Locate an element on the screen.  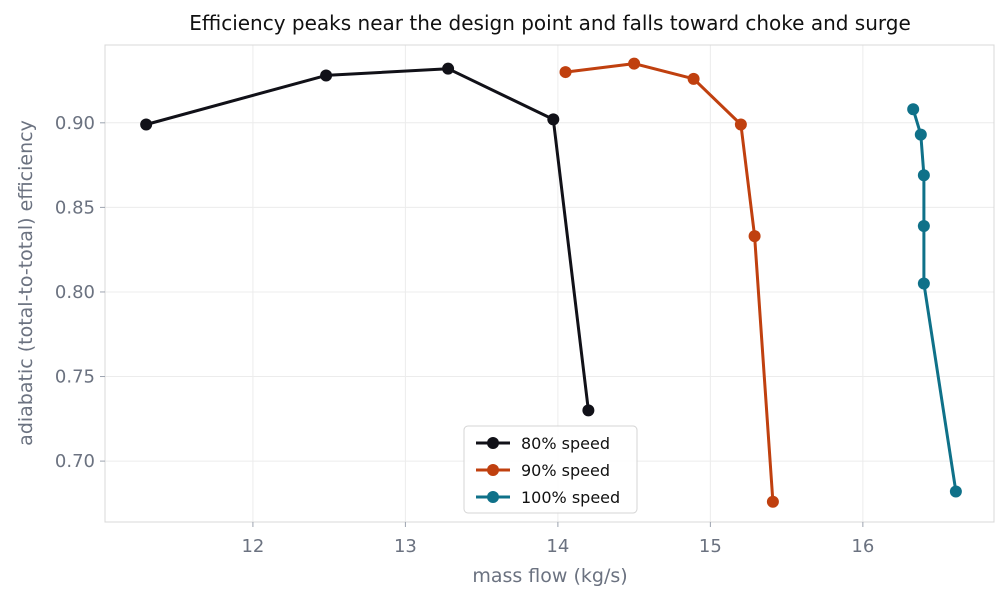
x-tick-label: 15 is located at coordinates (710, 546).